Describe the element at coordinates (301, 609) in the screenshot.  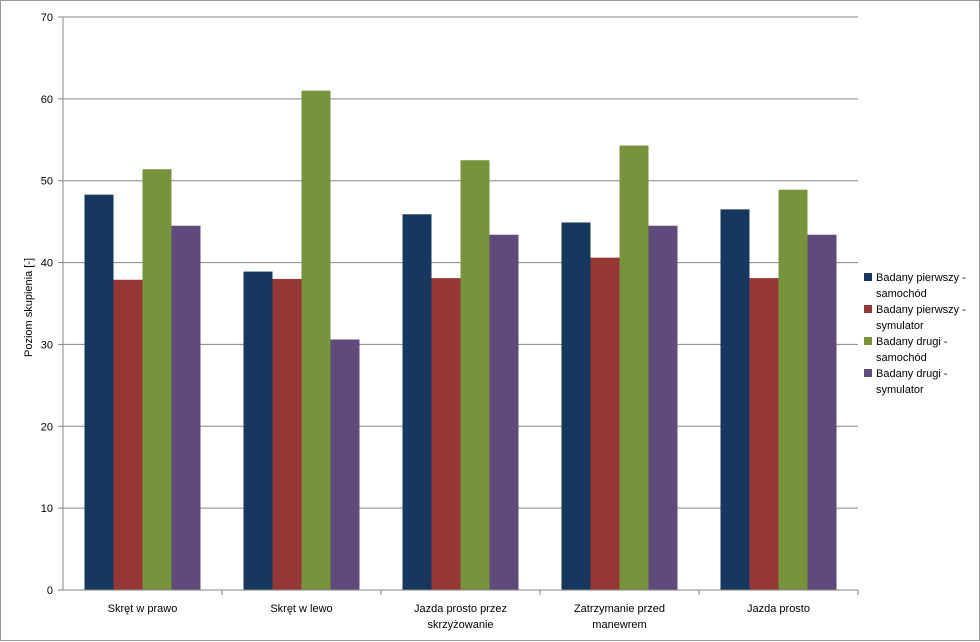
I see `x-tick-label: Skręt w lewo` at that location.